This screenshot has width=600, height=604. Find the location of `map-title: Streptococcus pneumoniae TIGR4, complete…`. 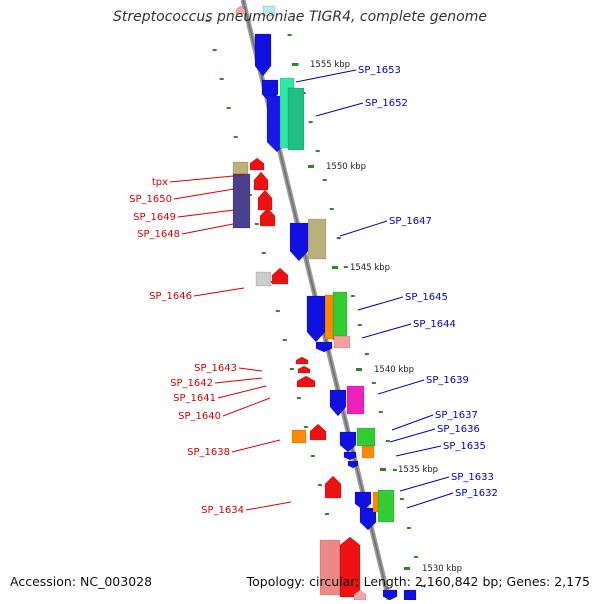

map-title: Streptococcus pneumoniae TIGR4, complete… is located at coordinates (300, 17).